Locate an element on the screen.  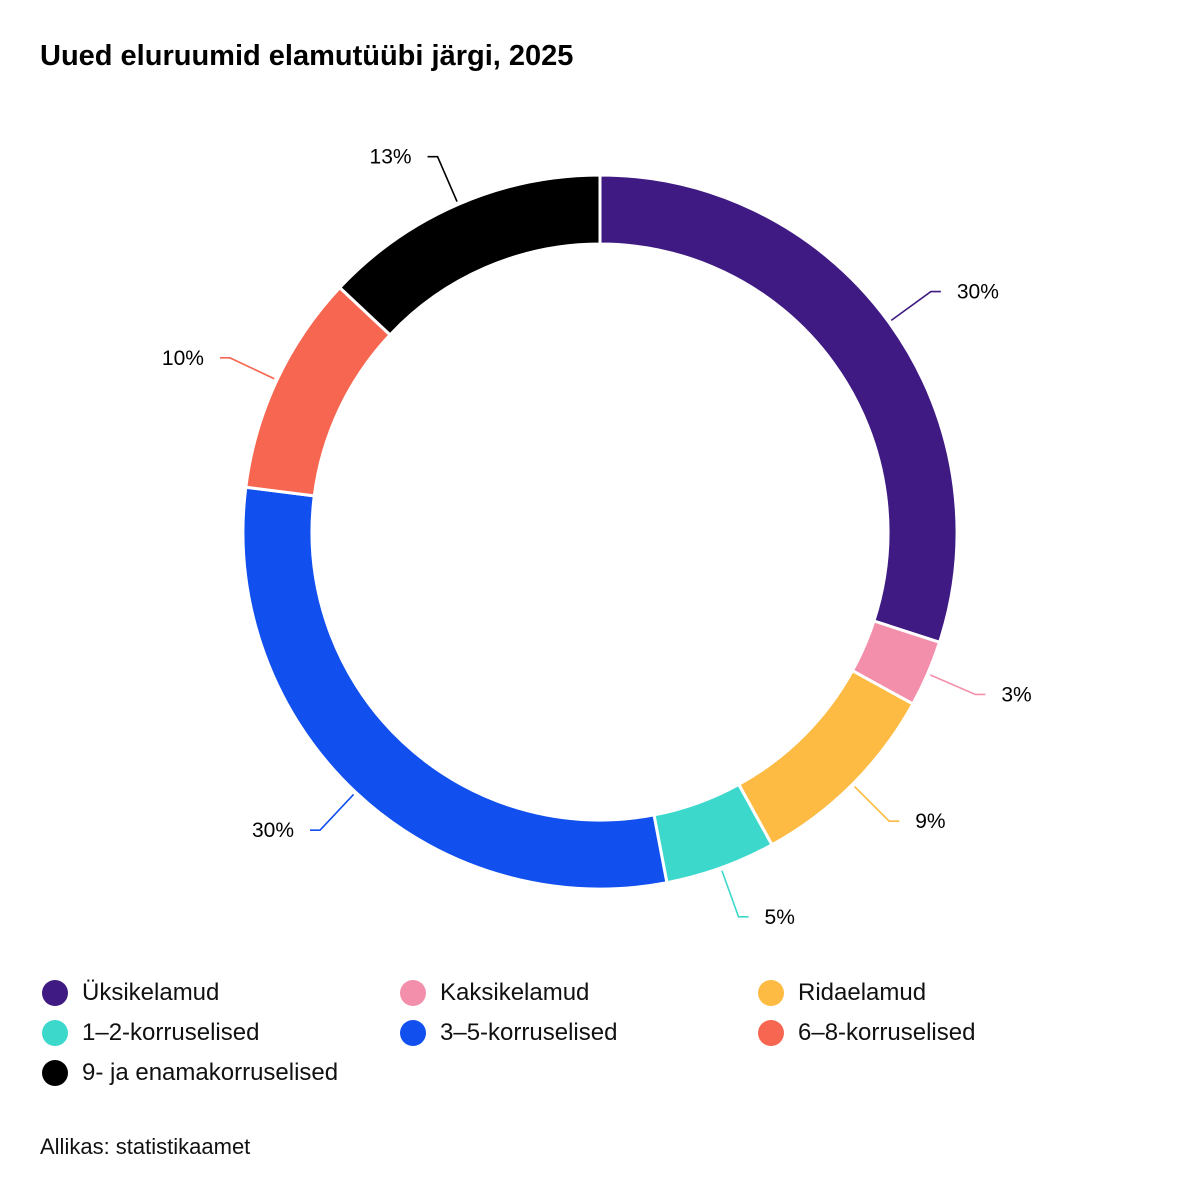
legend-item: 1–2-korruselised is located at coordinates (150, 1033).